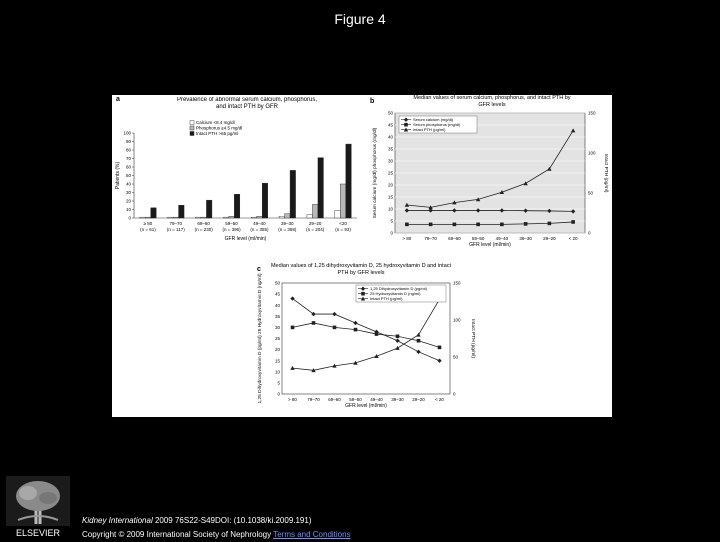  What do you see at coordinates (473, 338) in the screenshot?
I see `panel-c-y2-label: Intact PTH (pg/ml)` at bounding box center [473, 338].